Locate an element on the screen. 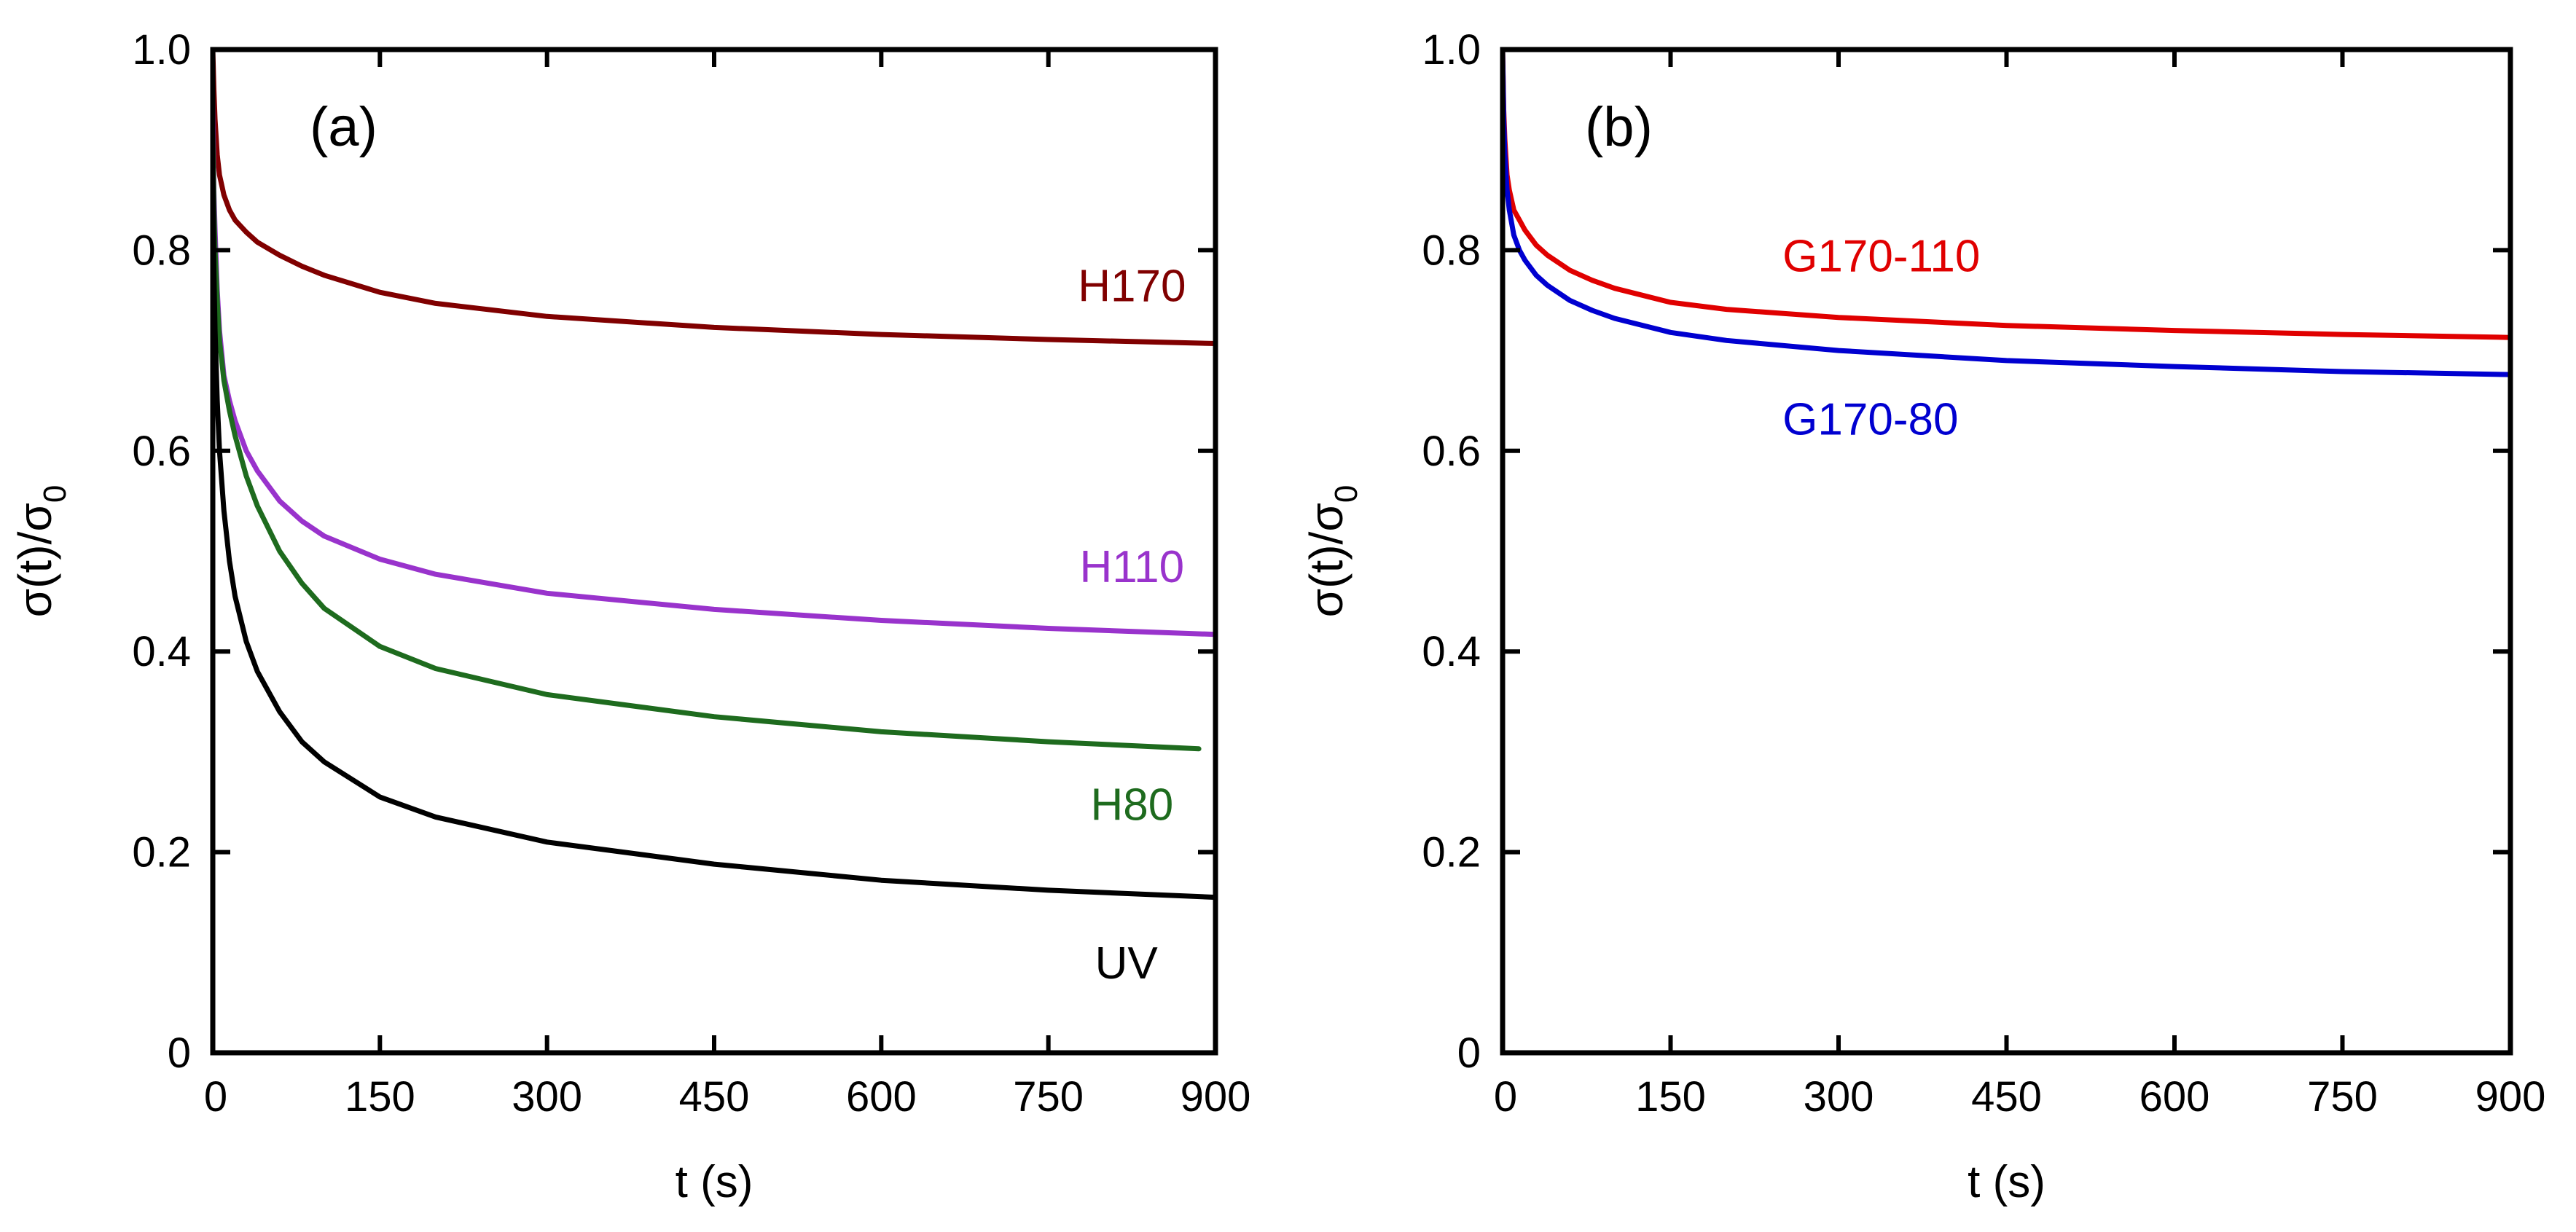 Image resolution: width=2576 pixels, height=1232 pixels. series-label-g170-80: G170-80 is located at coordinates (1870, 420).